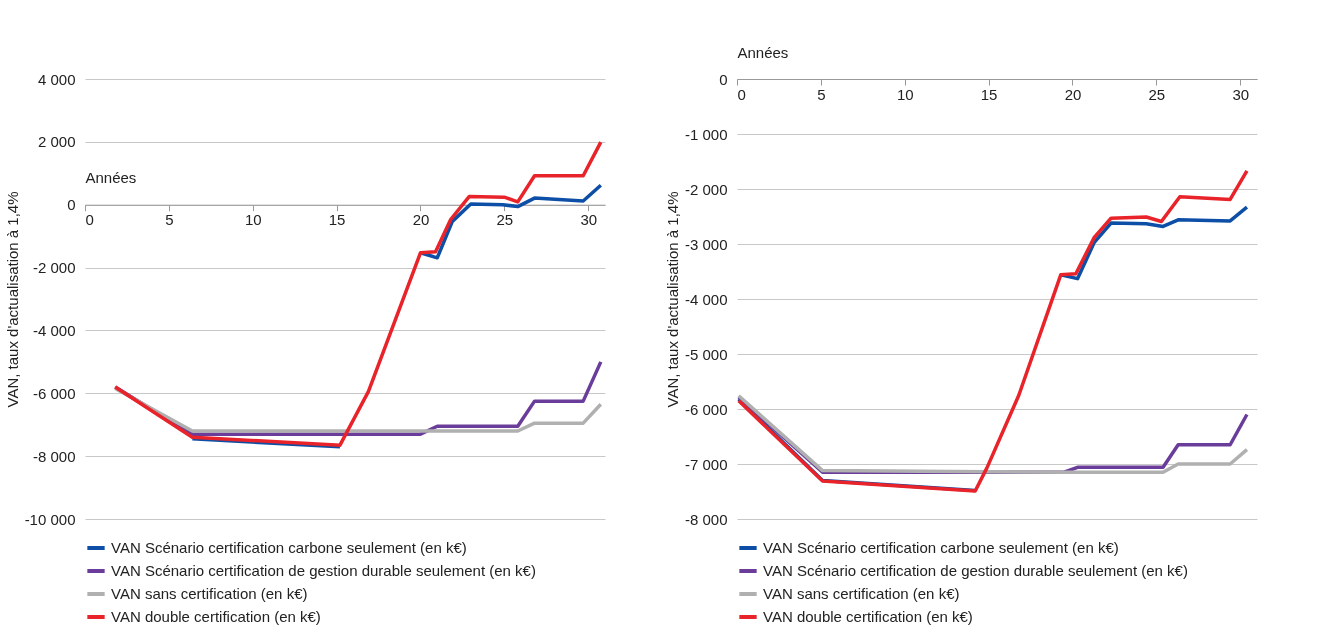 The width and height of the screenshot is (1322, 627). What do you see at coordinates (706, 244) in the screenshot?
I see `y-tick-label: -3 000` at bounding box center [706, 244].